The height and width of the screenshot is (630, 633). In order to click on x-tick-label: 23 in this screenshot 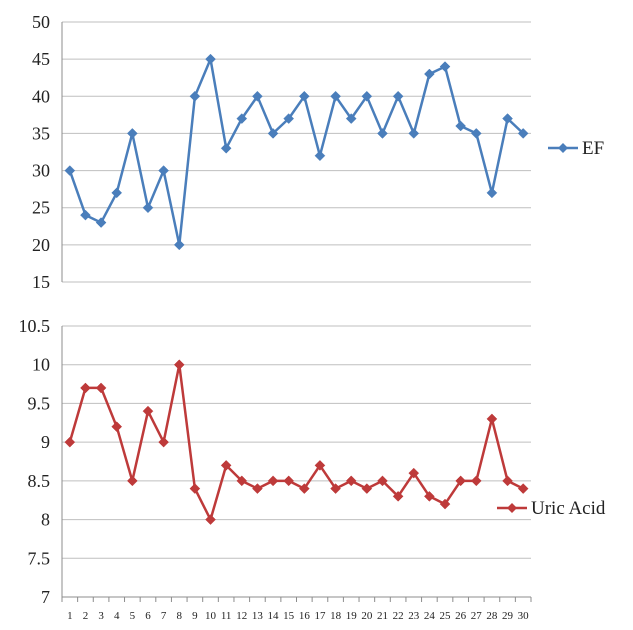, I will do `click(414, 616)`.